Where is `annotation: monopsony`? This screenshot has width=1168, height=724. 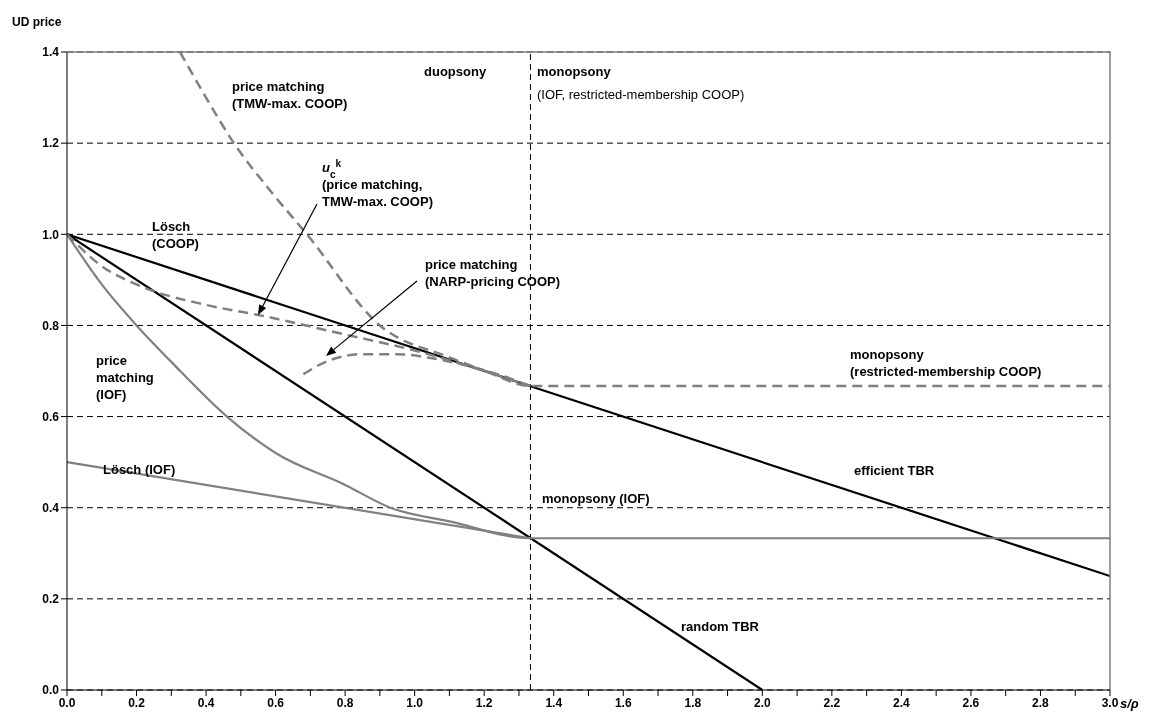 annotation: monopsony is located at coordinates (574, 71).